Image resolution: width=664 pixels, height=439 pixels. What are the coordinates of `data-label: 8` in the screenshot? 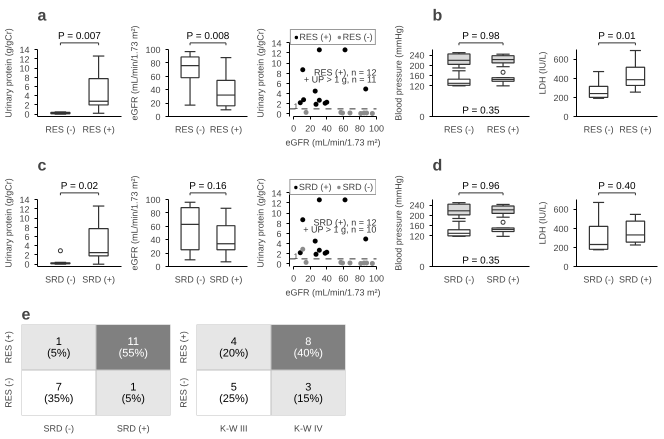 It's located at (308, 342).